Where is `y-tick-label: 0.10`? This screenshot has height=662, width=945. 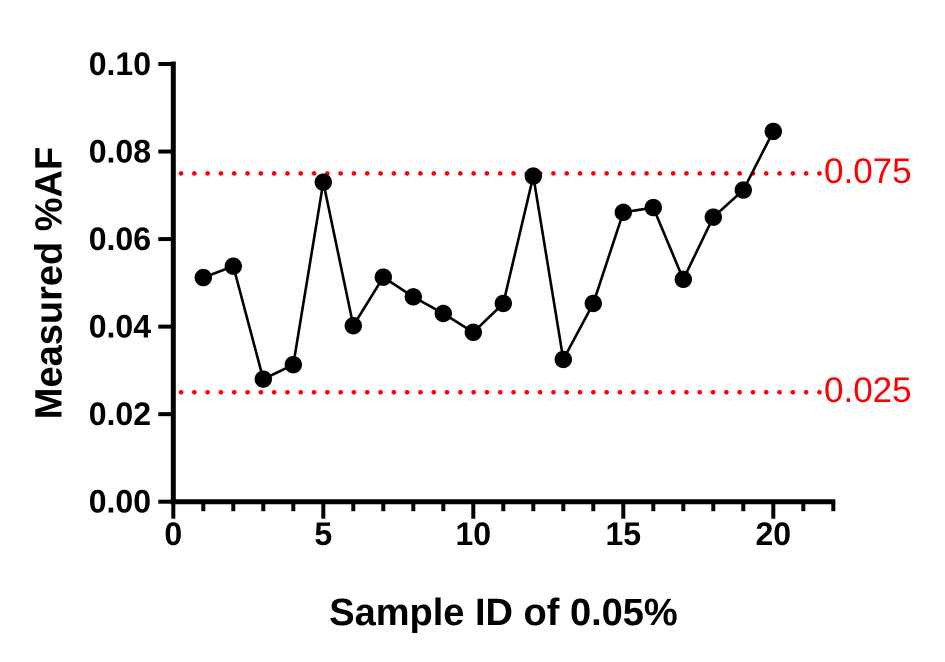
y-tick-label: 0.10 is located at coordinates (120, 64).